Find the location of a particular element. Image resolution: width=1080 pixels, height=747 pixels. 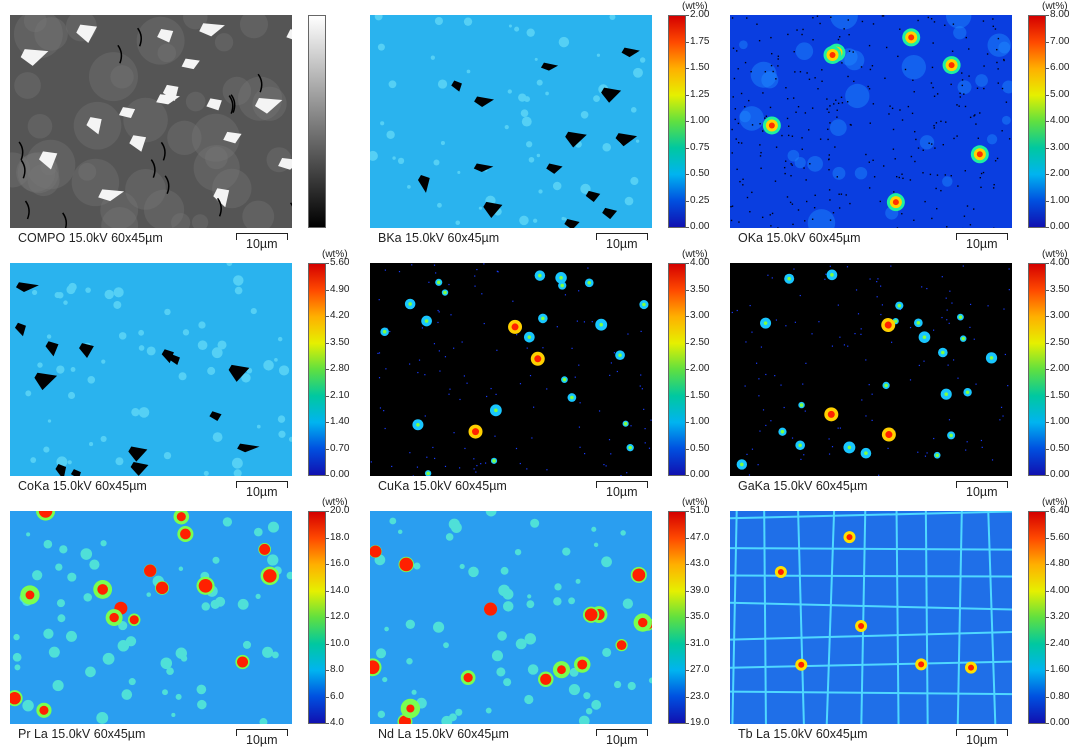

colorbar-tick-label: 5.00 is located at coordinates (1059, 95).